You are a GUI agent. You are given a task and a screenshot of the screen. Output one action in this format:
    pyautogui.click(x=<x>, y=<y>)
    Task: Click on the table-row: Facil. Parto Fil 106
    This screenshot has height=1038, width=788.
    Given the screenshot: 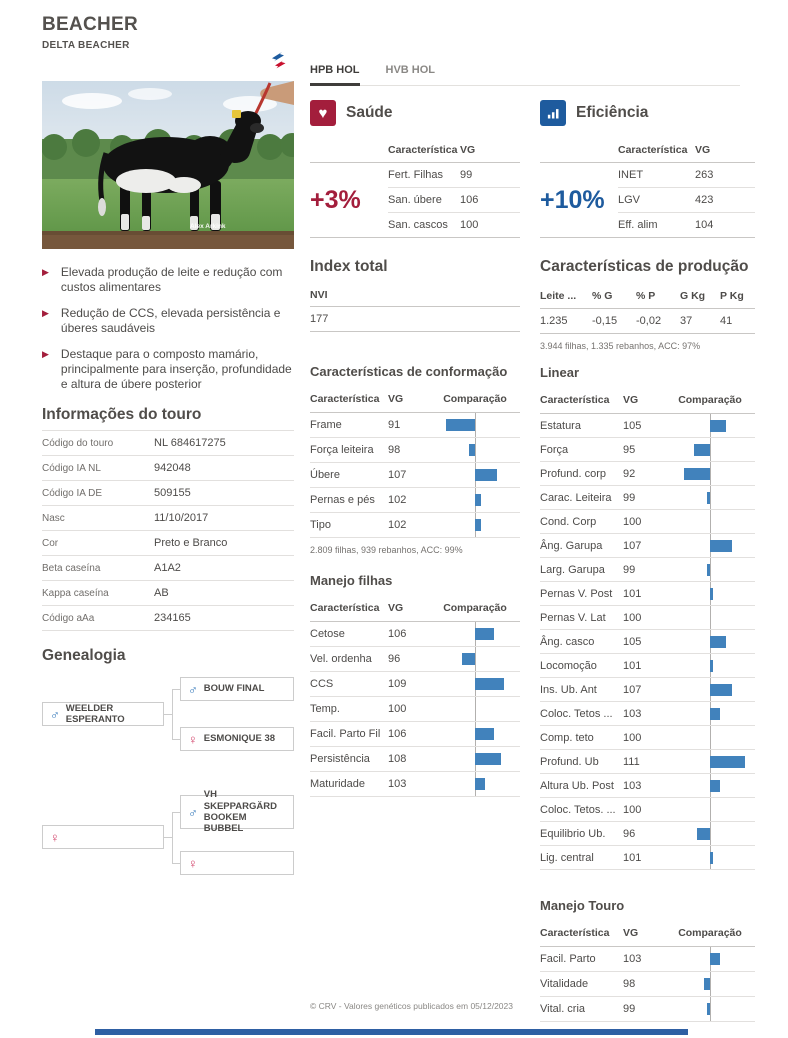 What is the action you would take?
    pyautogui.click(x=415, y=734)
    